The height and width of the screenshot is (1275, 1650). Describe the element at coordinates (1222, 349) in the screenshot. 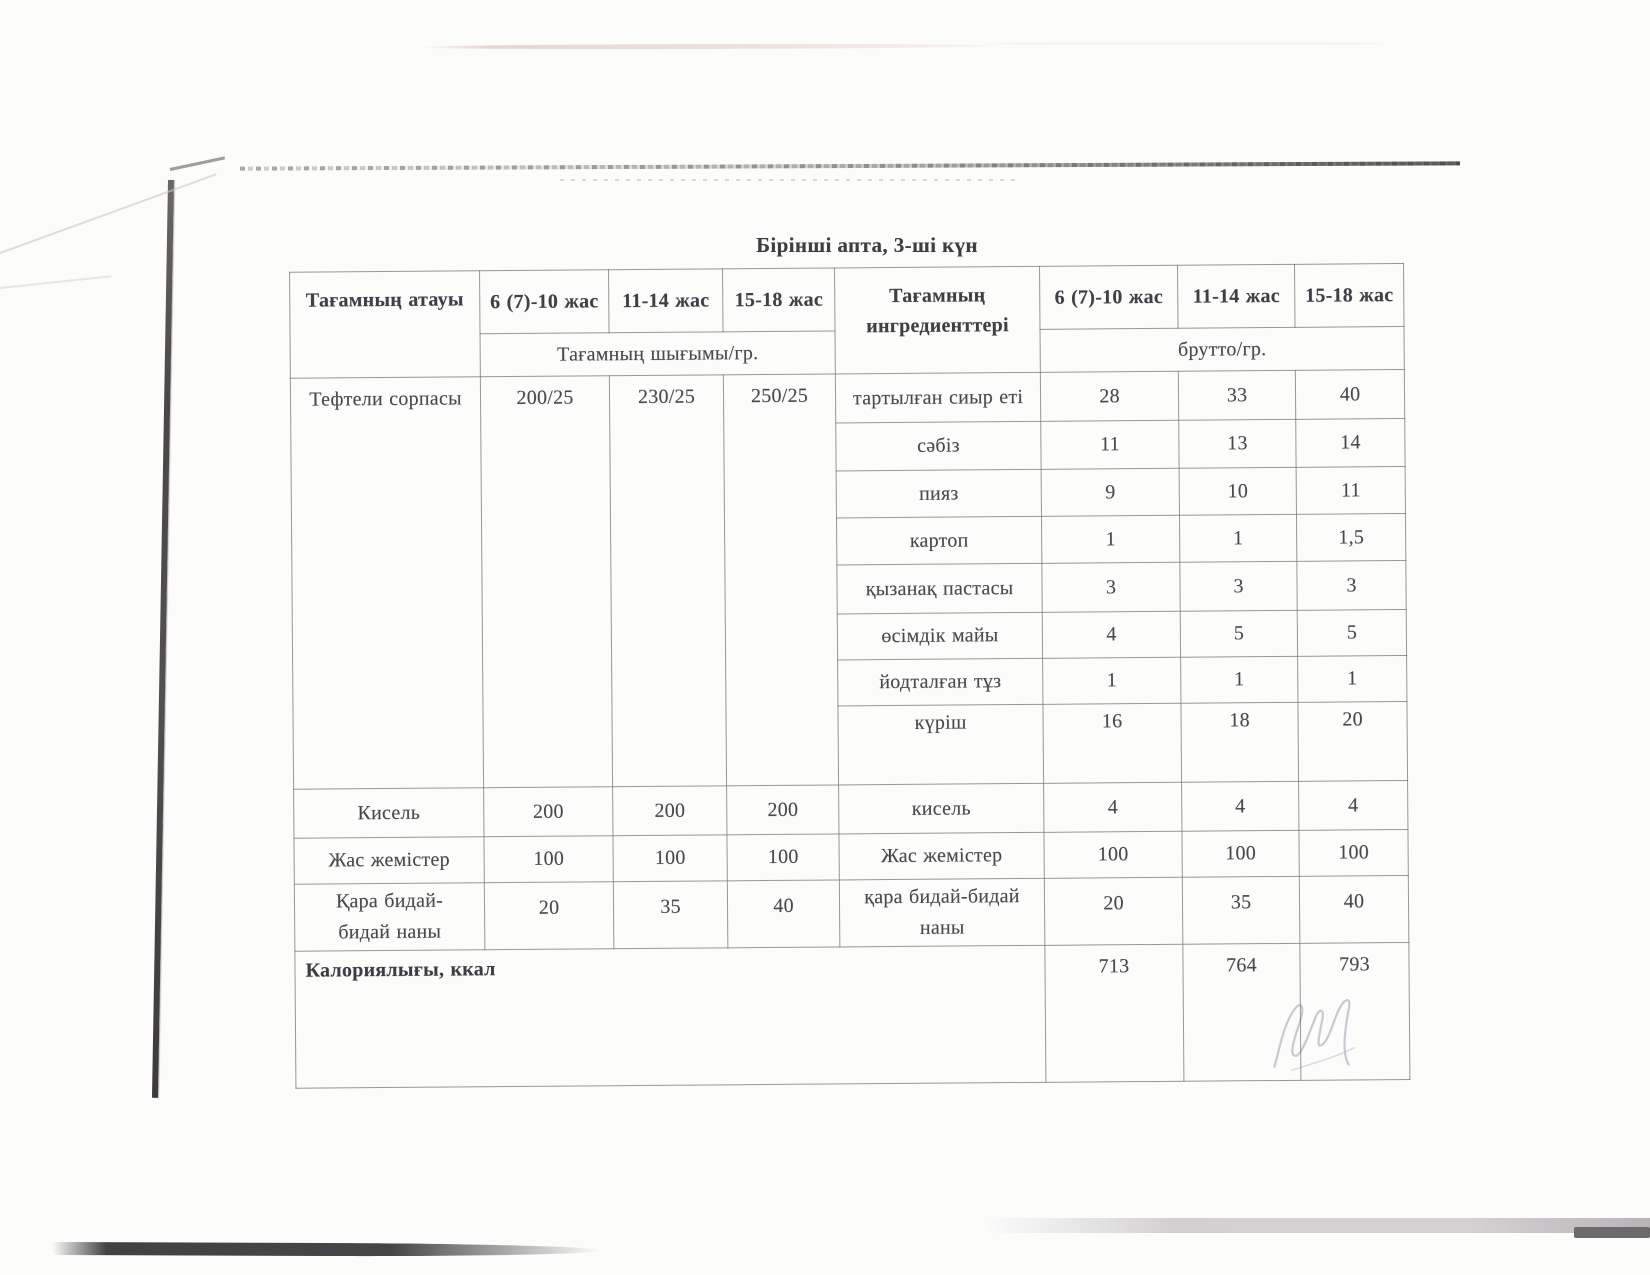

I see `header-brutto-label: брутто/гр.` at that location.